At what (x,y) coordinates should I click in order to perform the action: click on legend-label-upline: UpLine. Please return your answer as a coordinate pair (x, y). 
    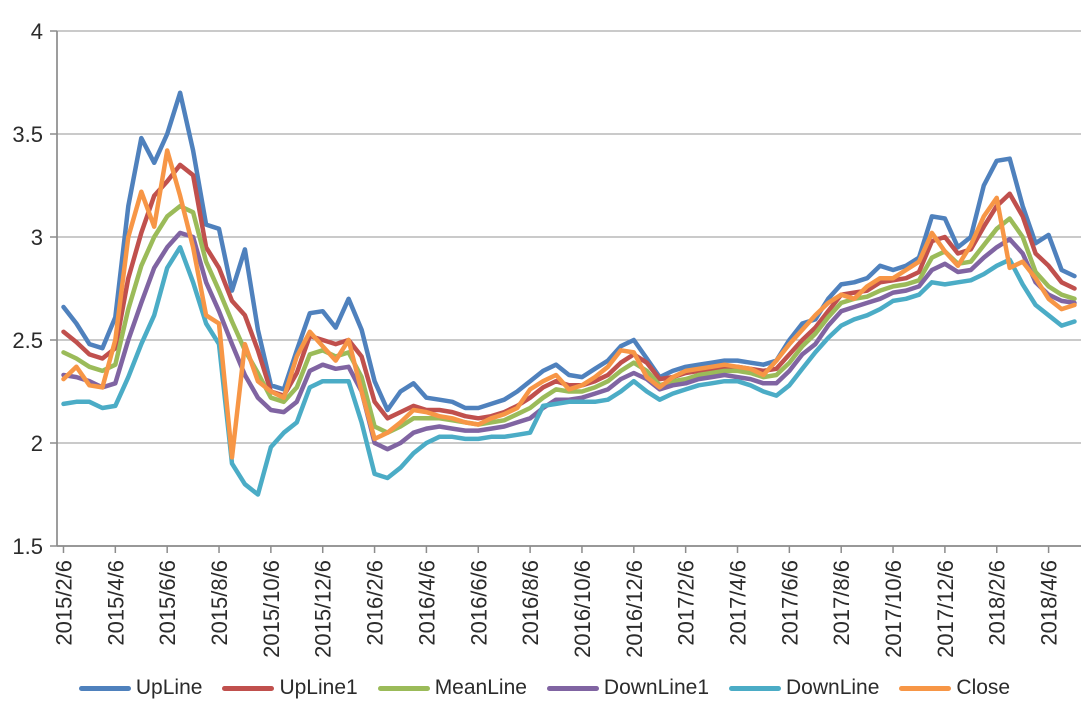
    Looking at the image, I should click on (169, 687).